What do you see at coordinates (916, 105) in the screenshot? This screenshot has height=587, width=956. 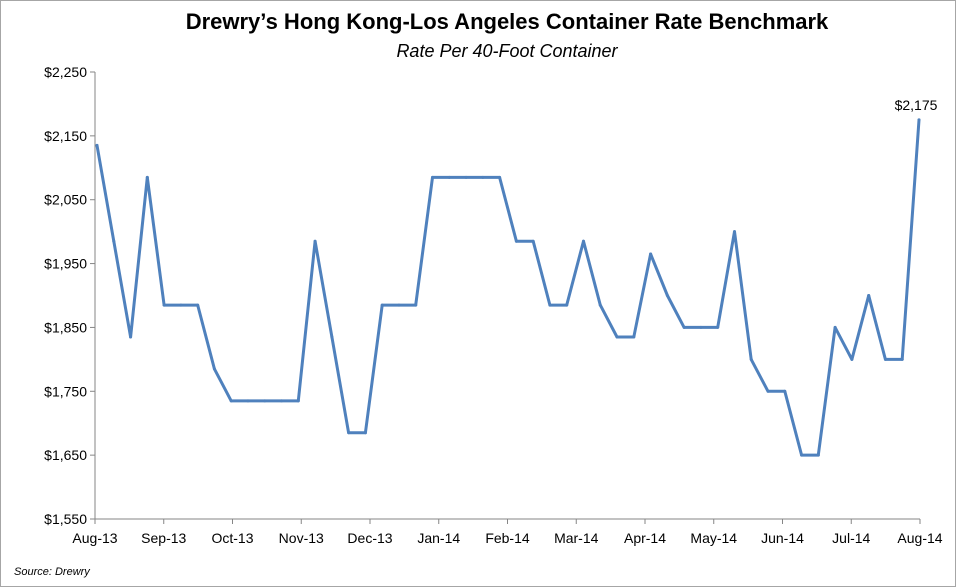 I see `data-label-last: $2,175` at bounding box center [916, 105].